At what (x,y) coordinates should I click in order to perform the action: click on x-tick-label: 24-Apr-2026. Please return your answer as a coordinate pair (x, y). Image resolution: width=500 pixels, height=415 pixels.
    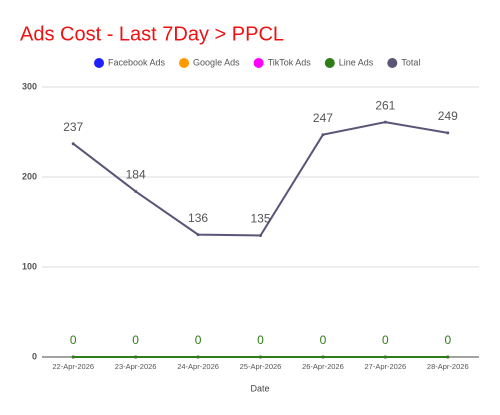
    Looking at the image, I should click on (198, 366).